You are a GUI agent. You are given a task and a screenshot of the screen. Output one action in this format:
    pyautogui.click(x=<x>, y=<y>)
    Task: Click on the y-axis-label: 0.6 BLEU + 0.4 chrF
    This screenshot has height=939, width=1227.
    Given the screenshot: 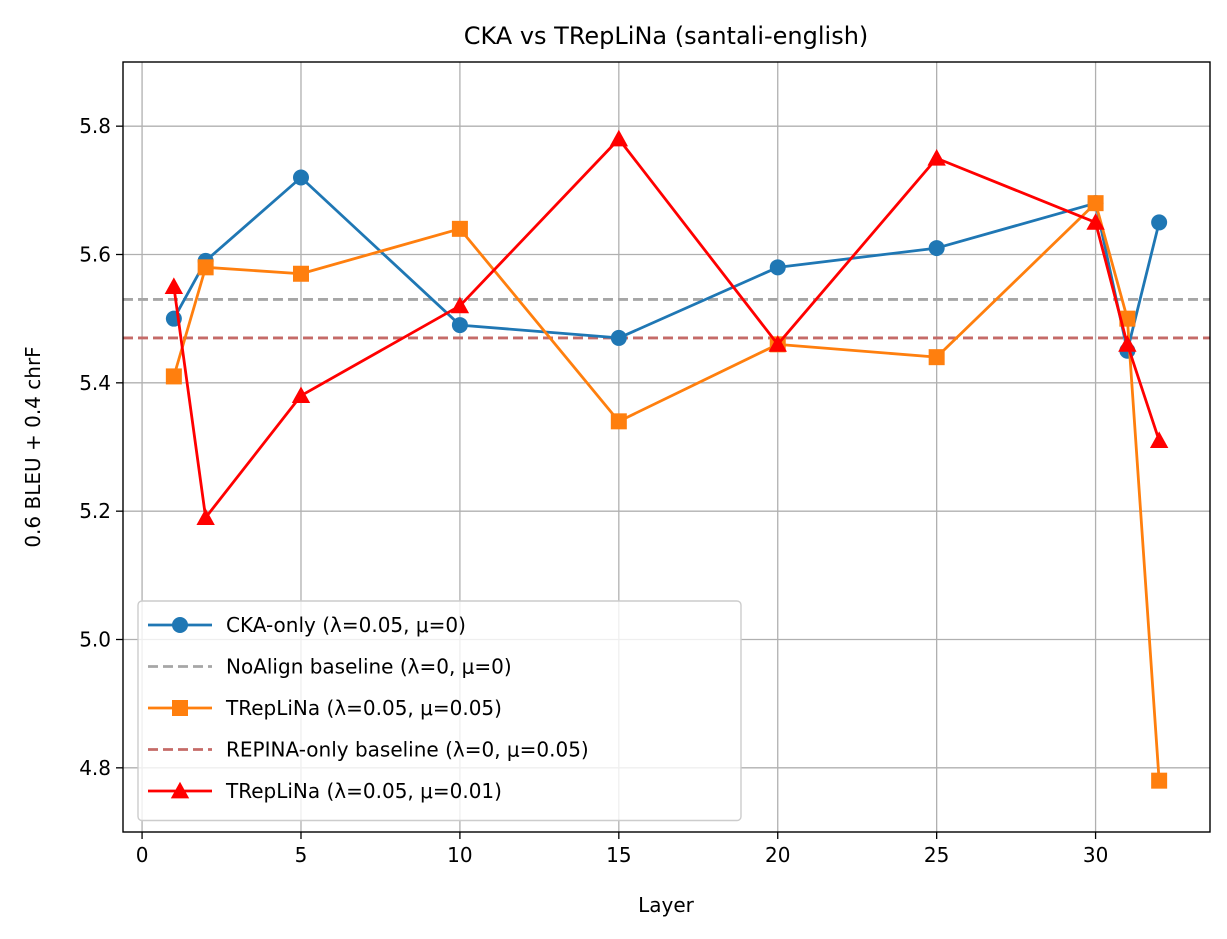 What is the action you would take?
    pyautogui.click(x=33, y=446)
    